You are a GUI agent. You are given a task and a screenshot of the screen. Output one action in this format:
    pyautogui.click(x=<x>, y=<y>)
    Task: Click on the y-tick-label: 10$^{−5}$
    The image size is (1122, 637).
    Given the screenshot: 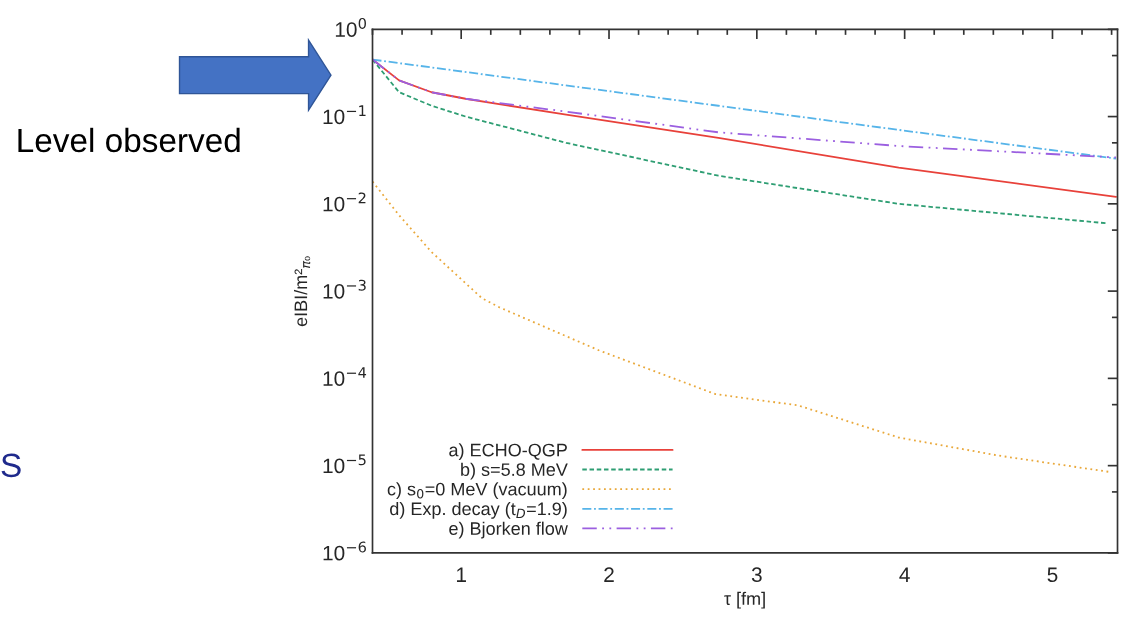 What is the action you would take?
    pyautogui.click(x=344, y=464)
    